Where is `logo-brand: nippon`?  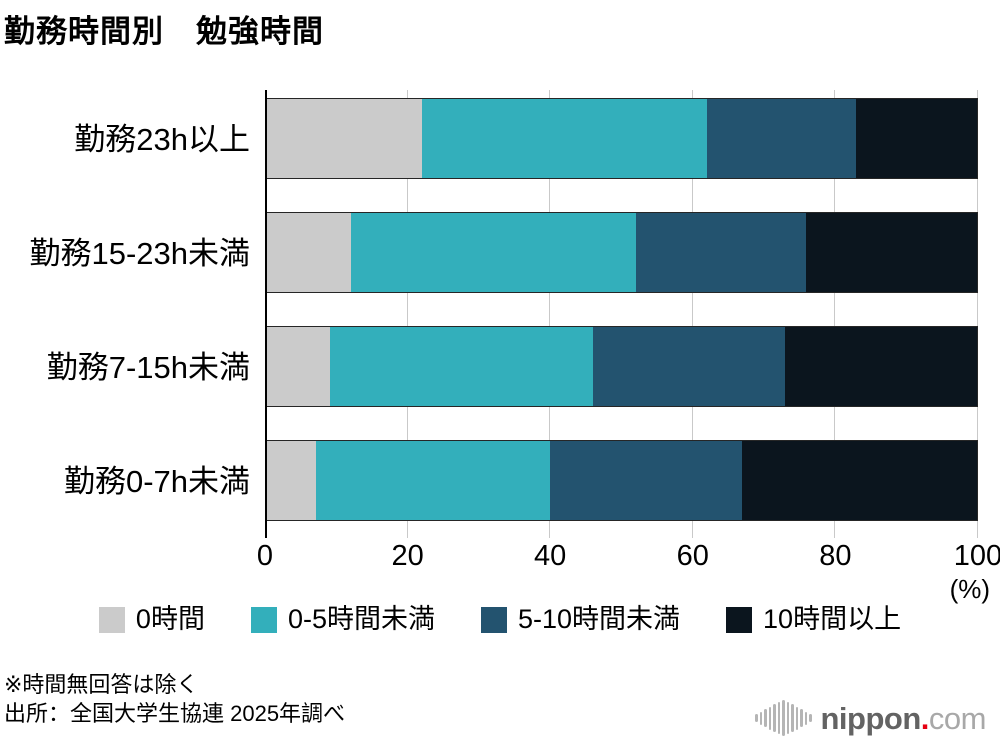 logo-brand: nippon is located at coordinates (871, 718).